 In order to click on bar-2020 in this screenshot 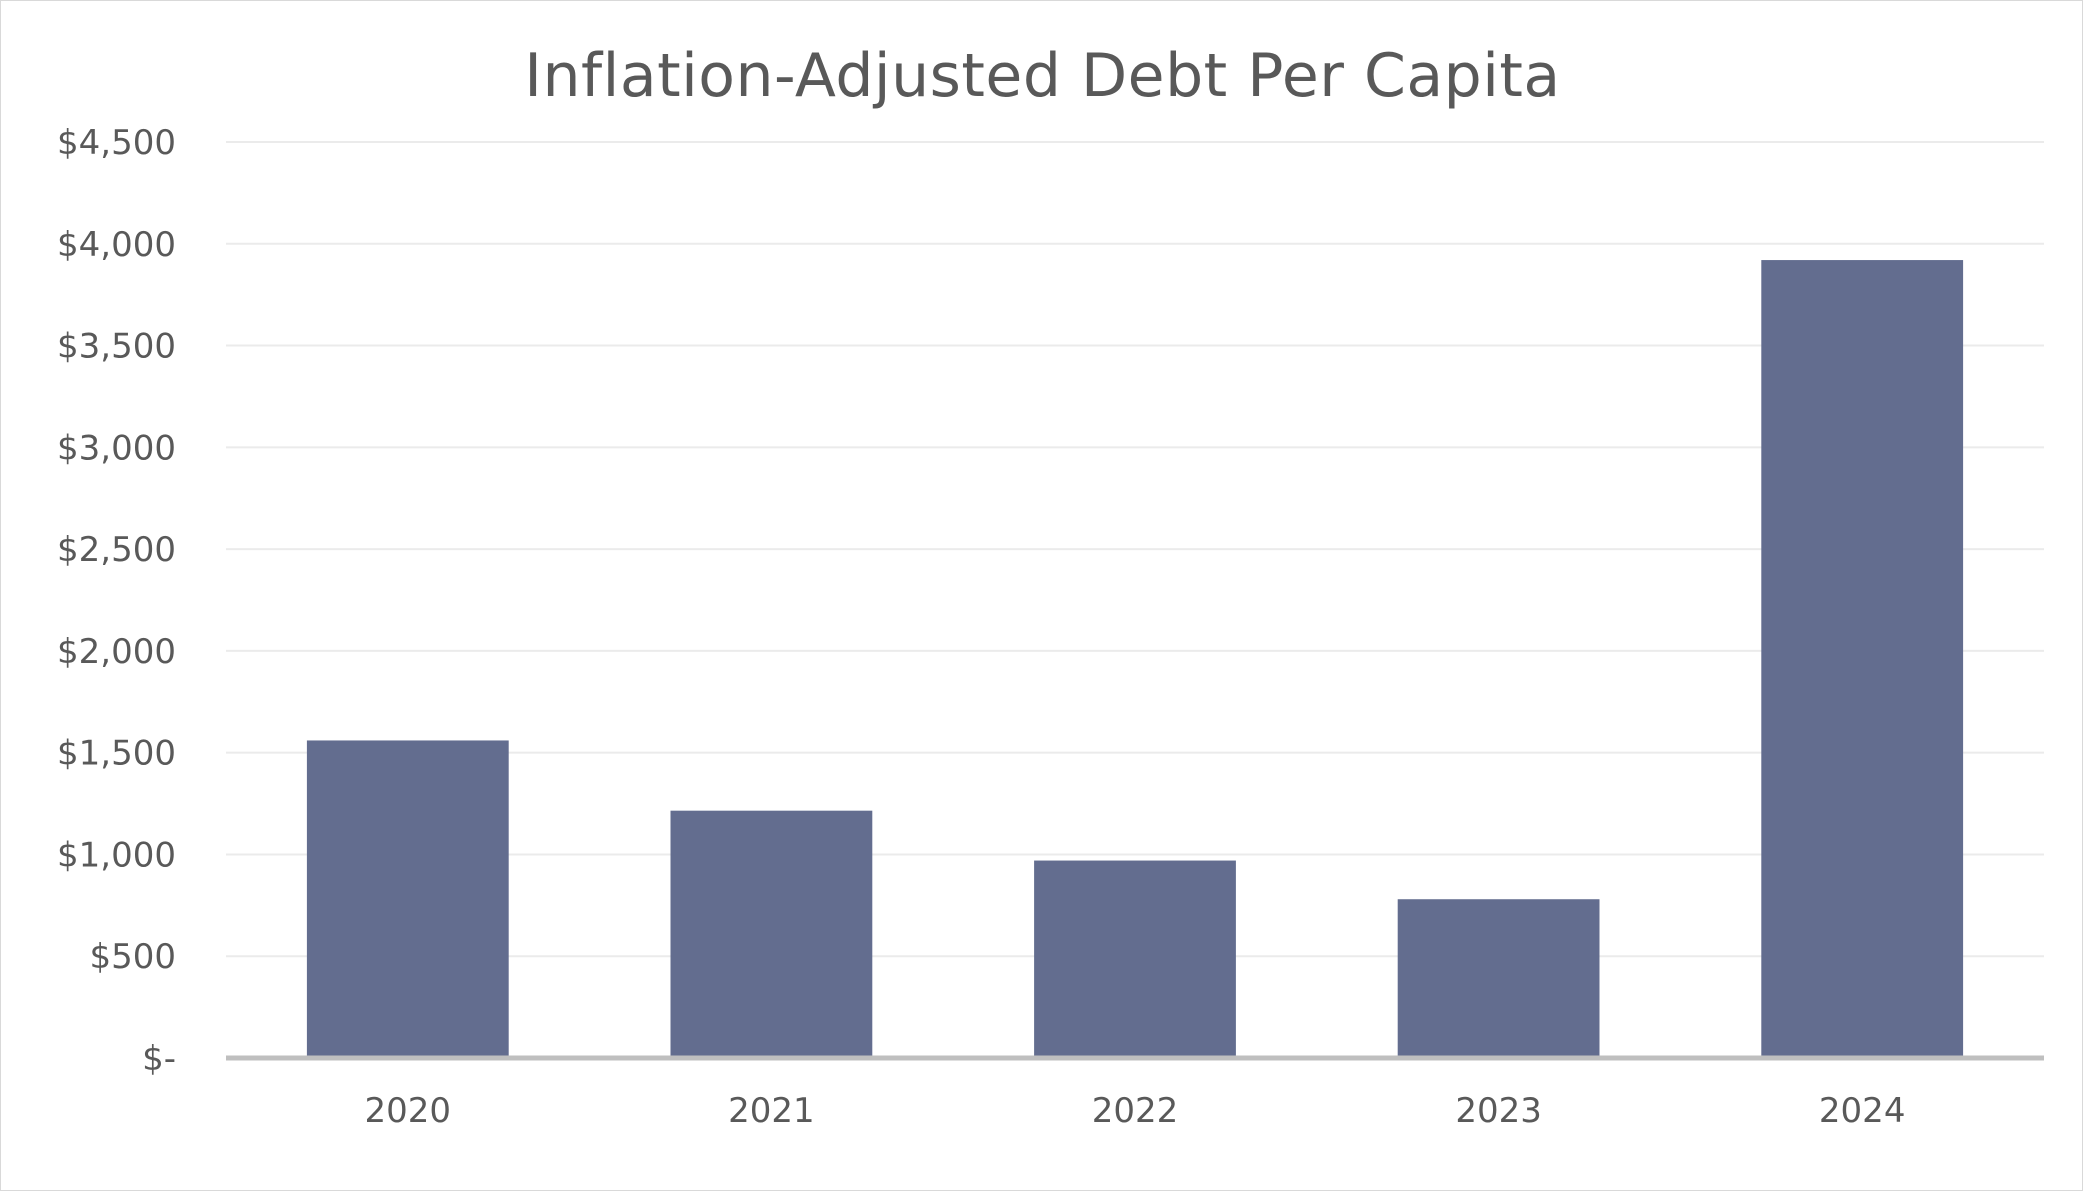, I will do `click(407, 899)`.